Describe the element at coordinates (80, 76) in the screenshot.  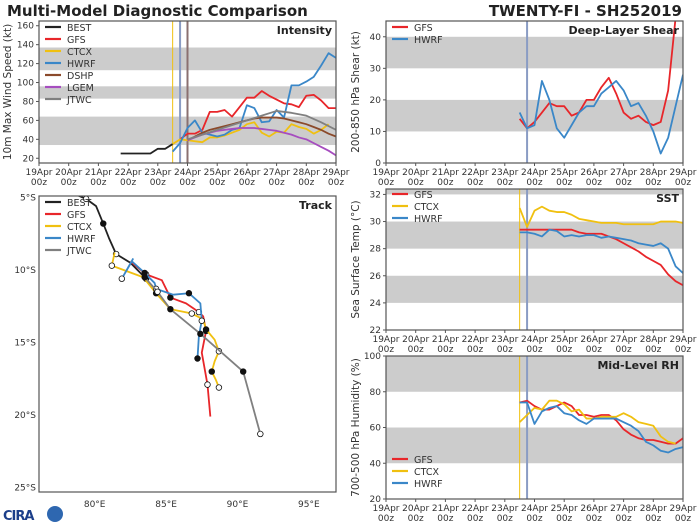
I see `legend-label-dshp: DSHP` at that location.